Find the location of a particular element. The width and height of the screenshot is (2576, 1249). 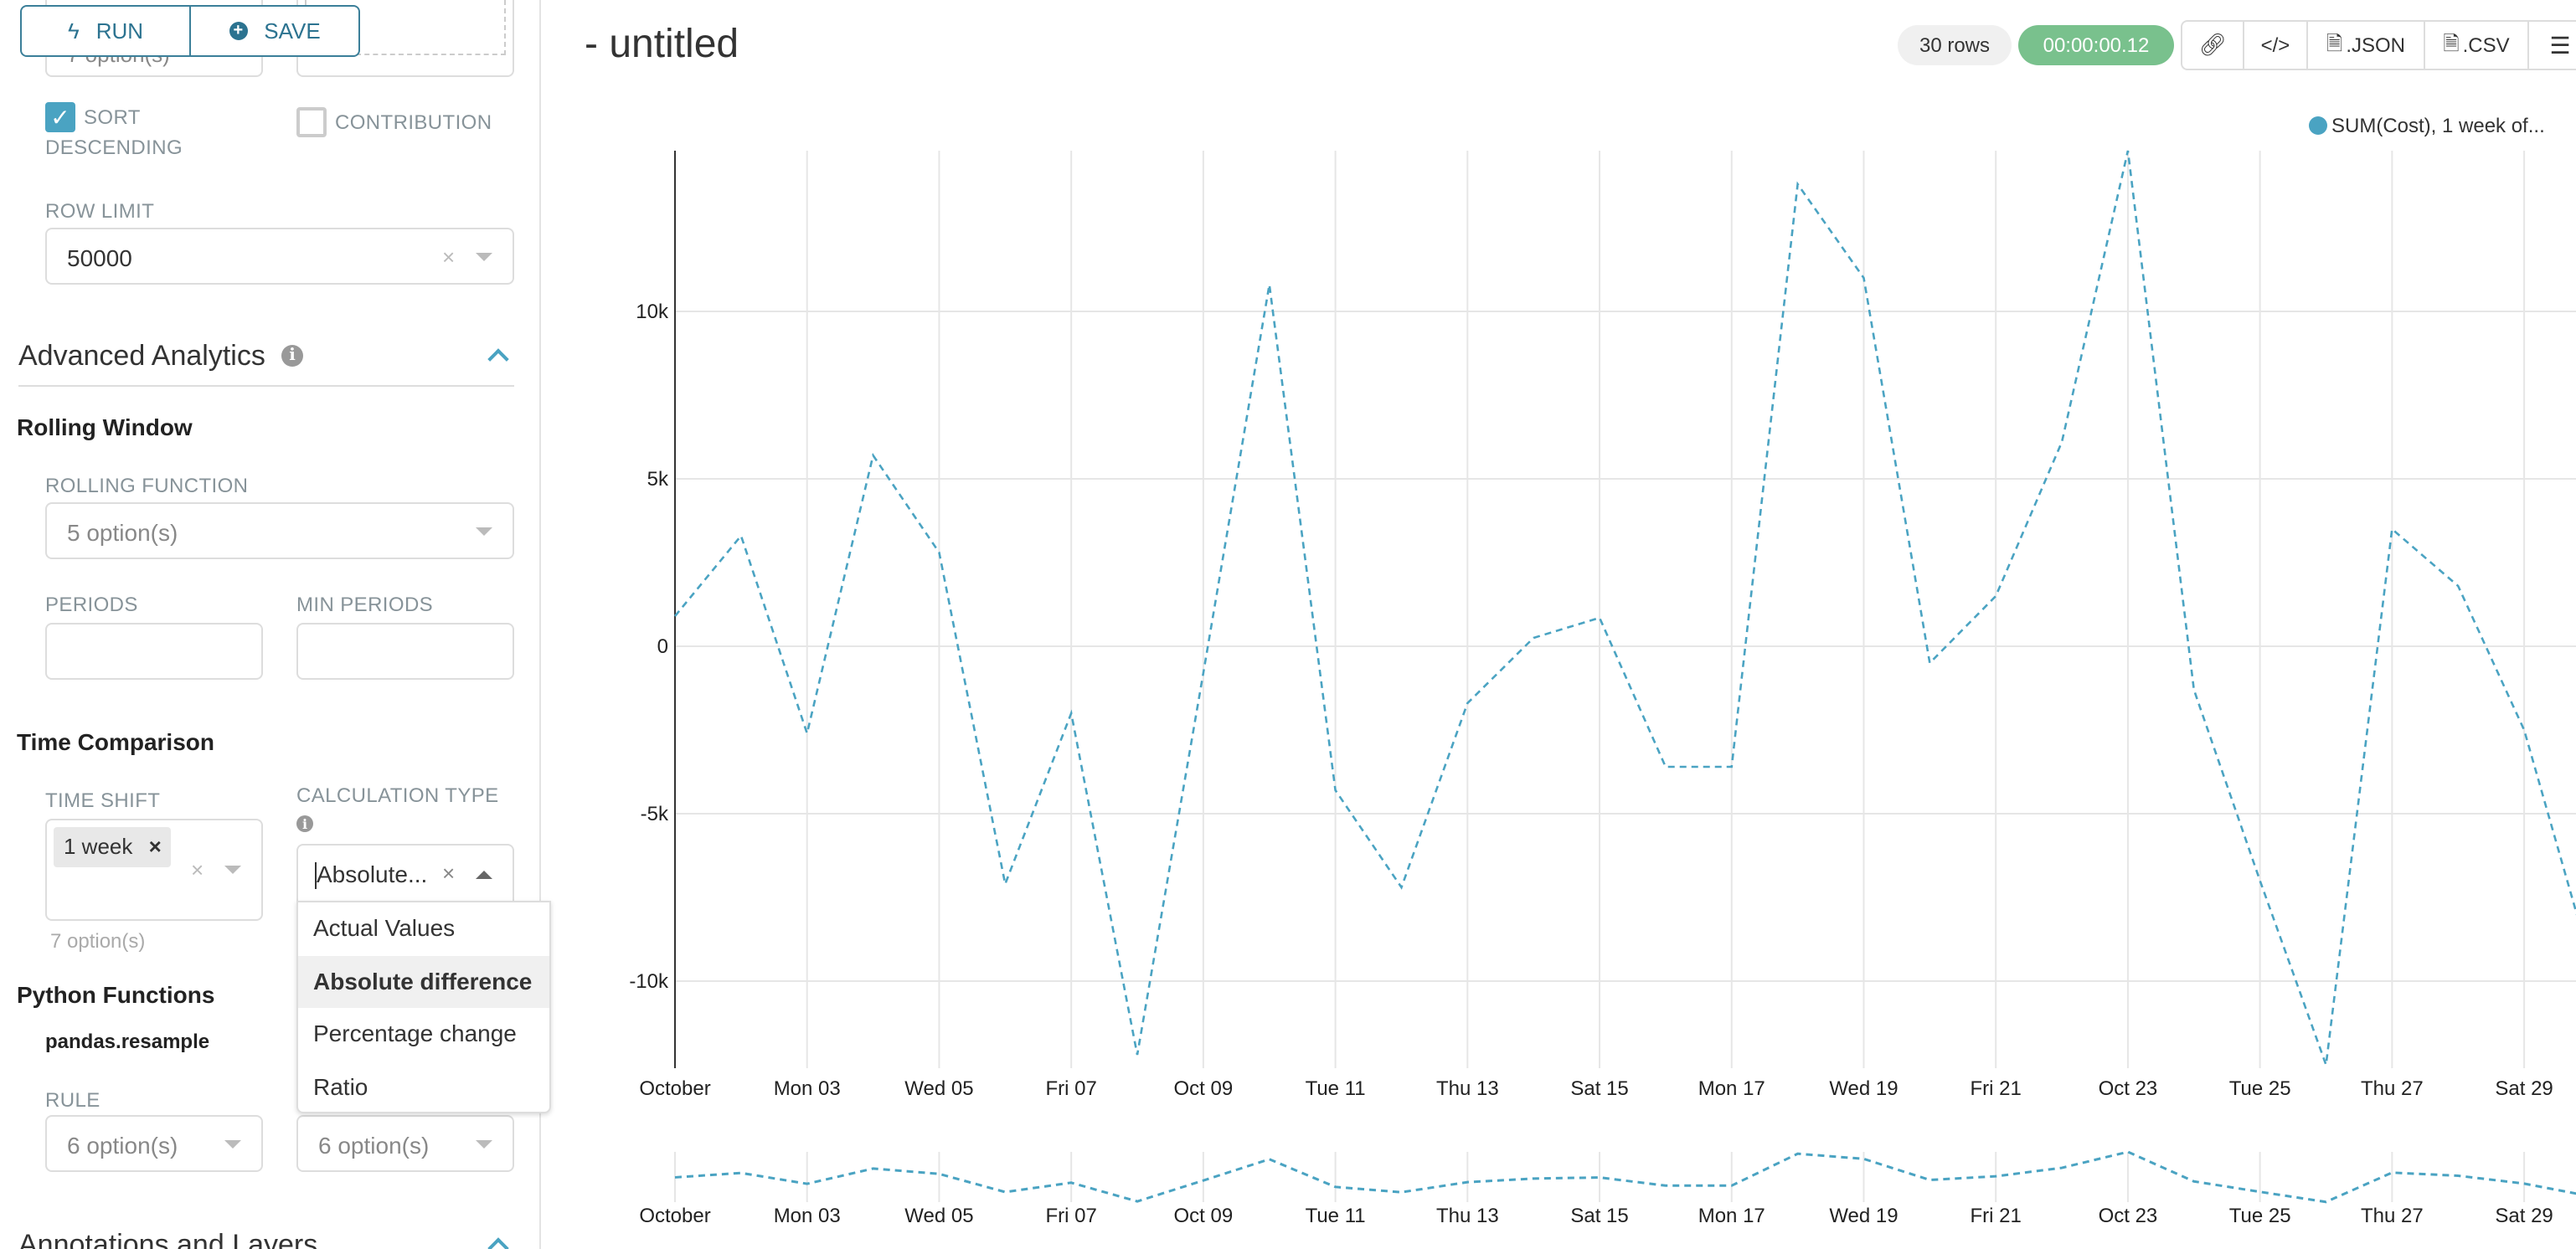

x-tick-label: Thu 27 is located at coordinates (2392, 1088).